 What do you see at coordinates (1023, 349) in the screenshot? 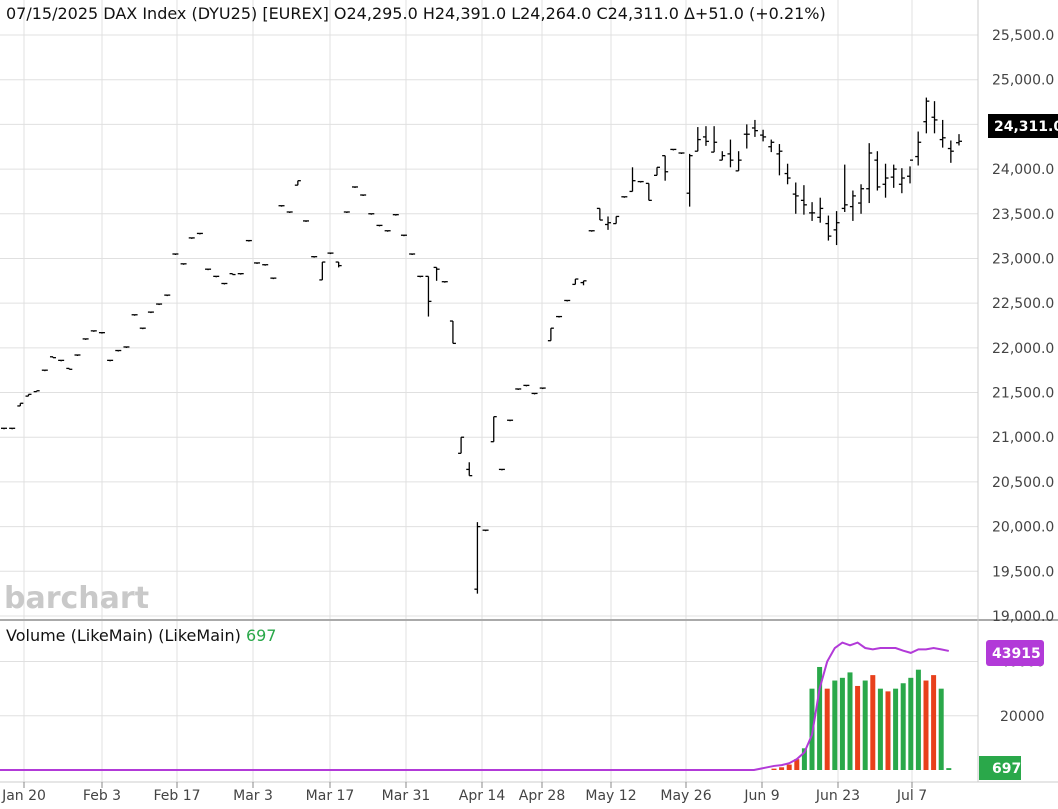
I see `y-tick-label: 22,000.0` at bounding box center [1023, 349].